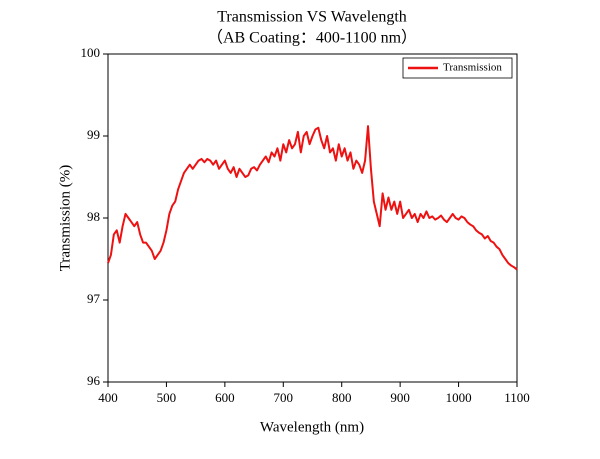  I want to click on x-tick-label: 800, so click(342, 397).